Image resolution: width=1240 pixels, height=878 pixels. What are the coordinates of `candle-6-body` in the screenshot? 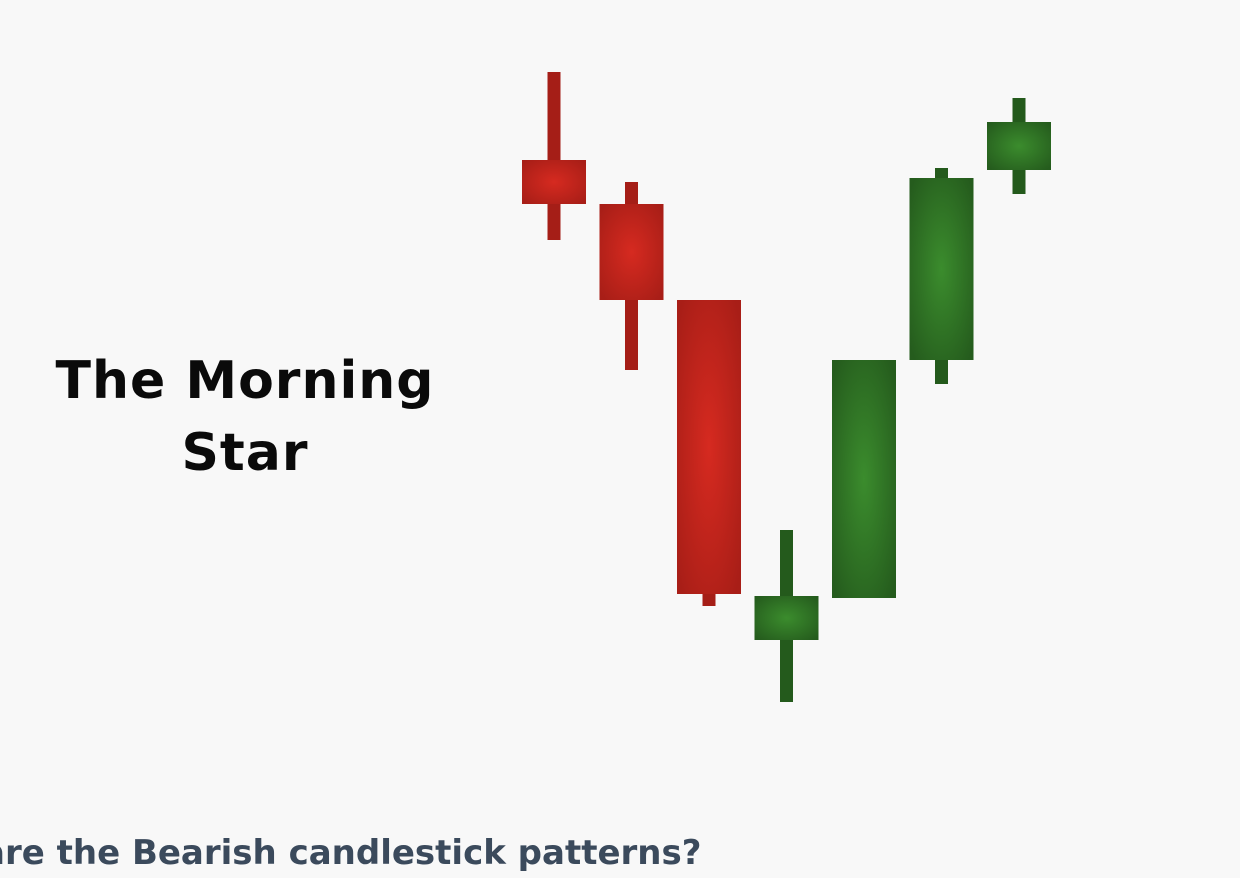 It's located at (941, 269).